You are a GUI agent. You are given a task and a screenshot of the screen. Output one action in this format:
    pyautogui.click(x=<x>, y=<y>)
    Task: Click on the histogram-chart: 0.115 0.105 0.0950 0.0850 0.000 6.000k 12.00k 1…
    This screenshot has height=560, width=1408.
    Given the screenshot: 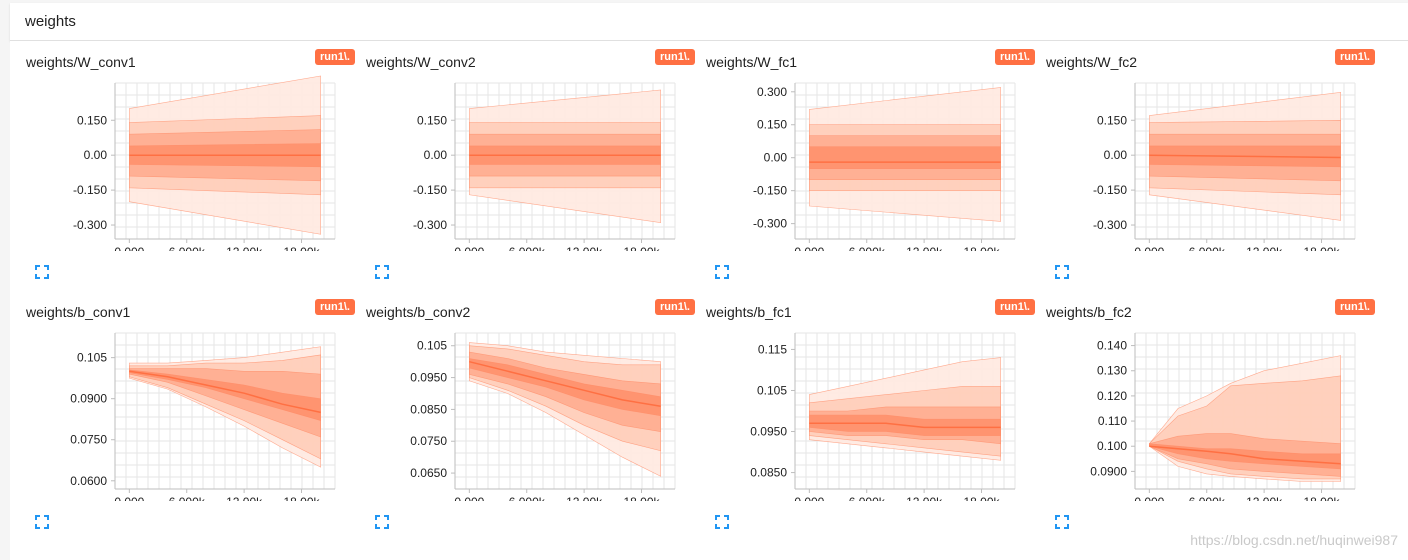 What is the action you would take?
    pyautogui.click(x=860, y=411)
    